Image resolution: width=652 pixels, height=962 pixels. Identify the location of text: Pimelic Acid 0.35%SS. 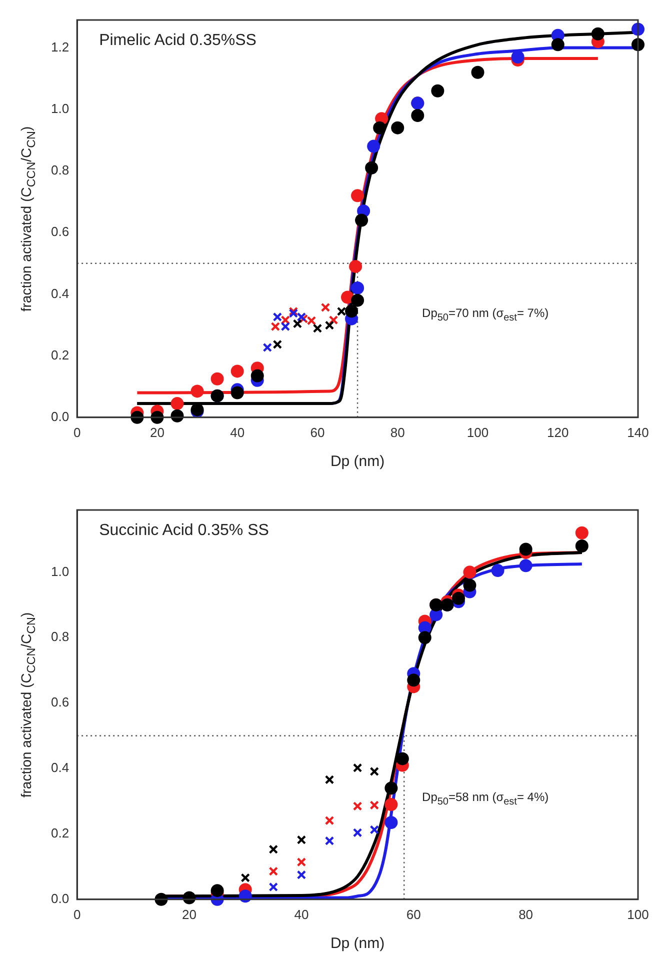
(177, 41).